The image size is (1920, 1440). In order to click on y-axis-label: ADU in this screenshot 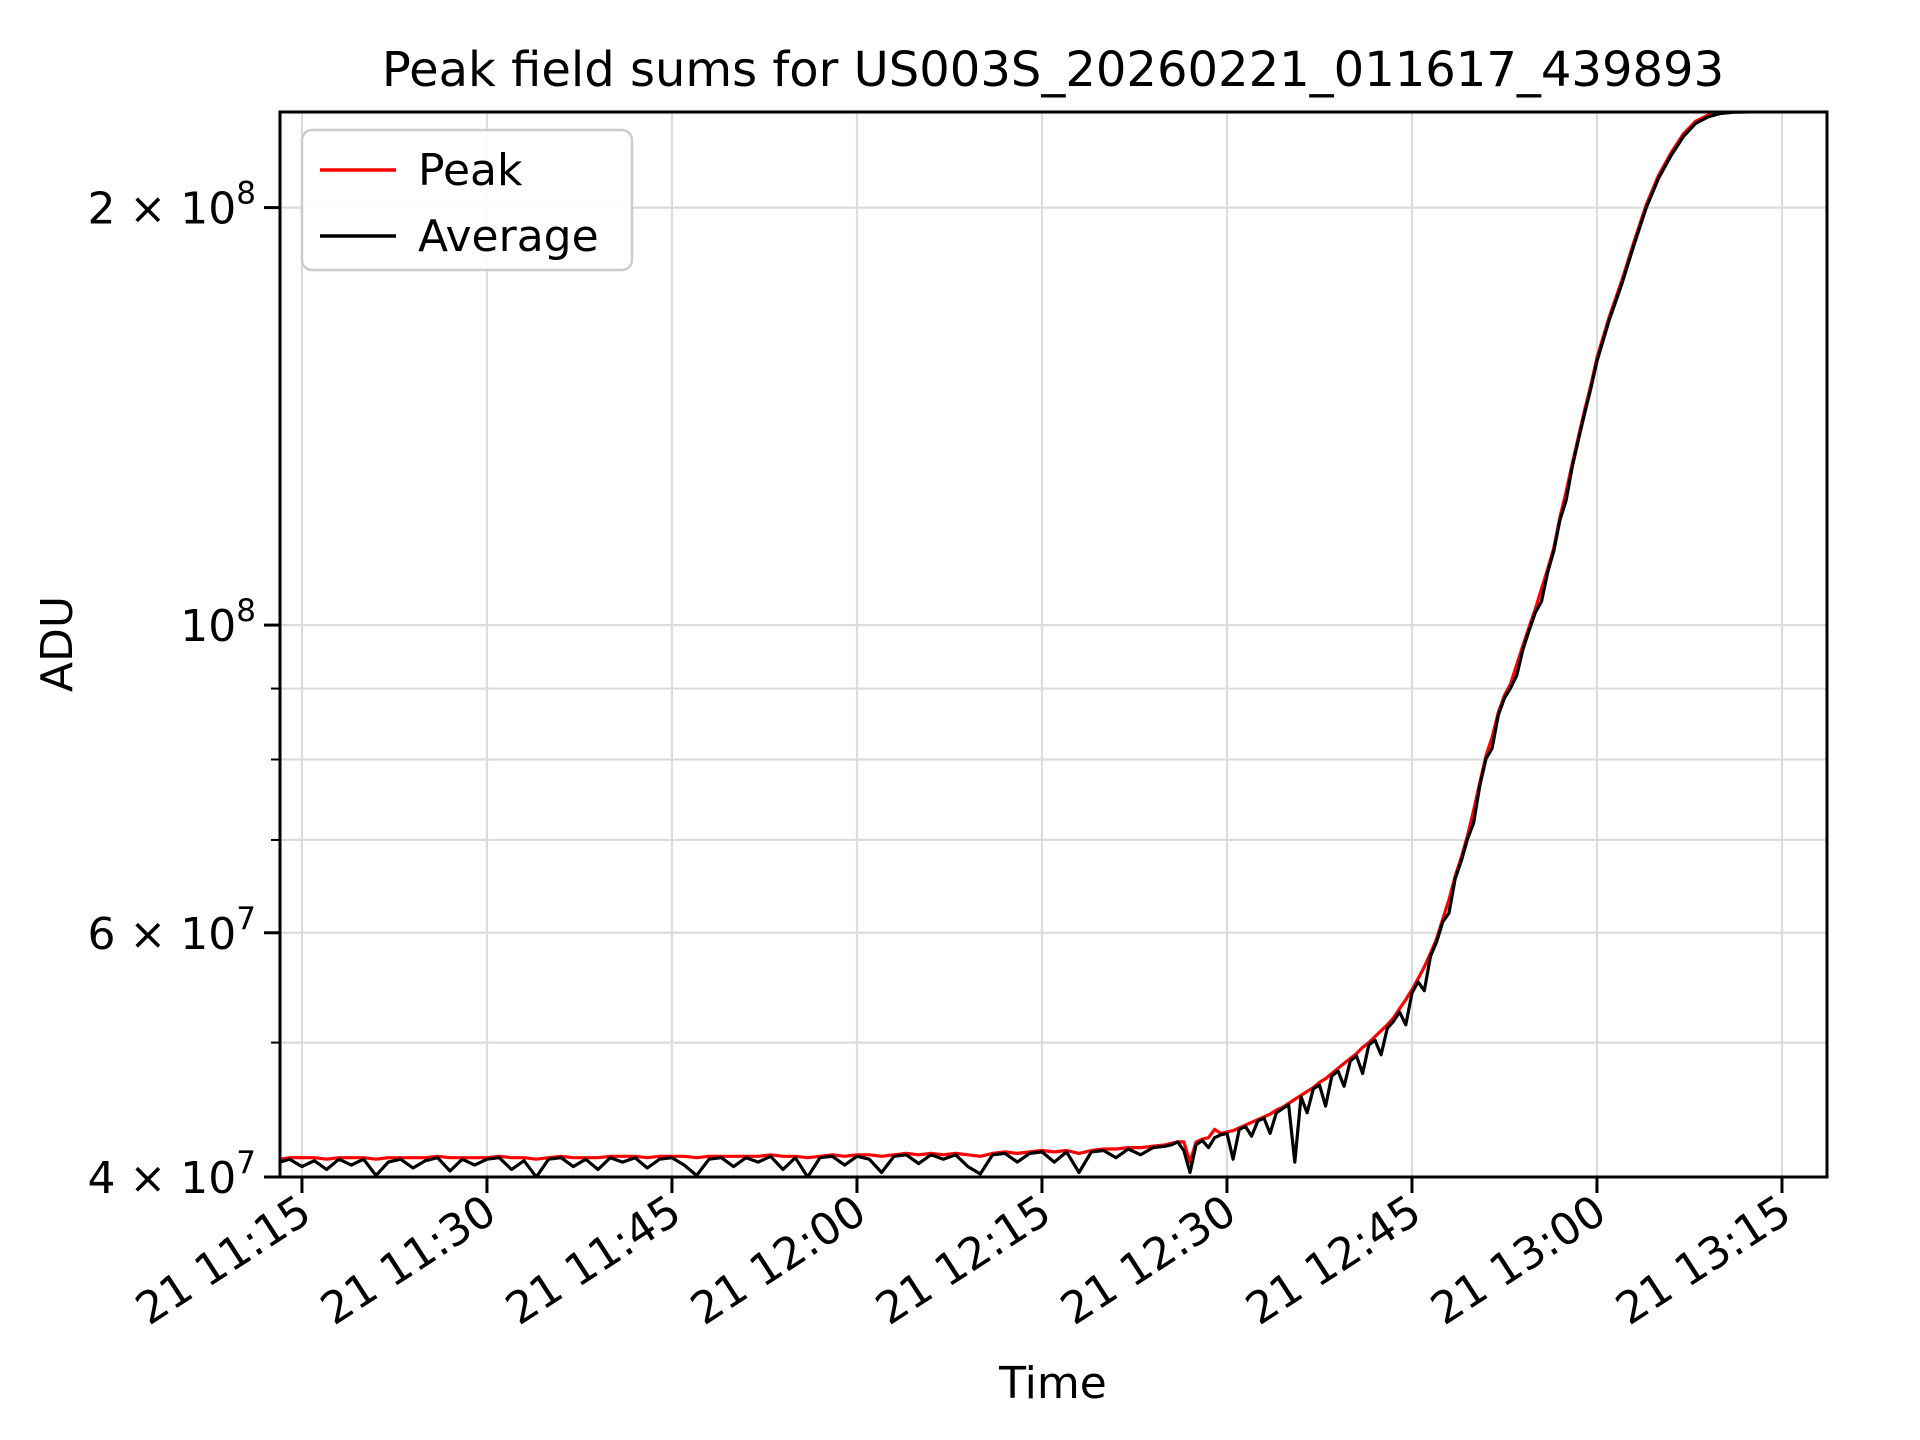, I will do `click(57, 644)`.